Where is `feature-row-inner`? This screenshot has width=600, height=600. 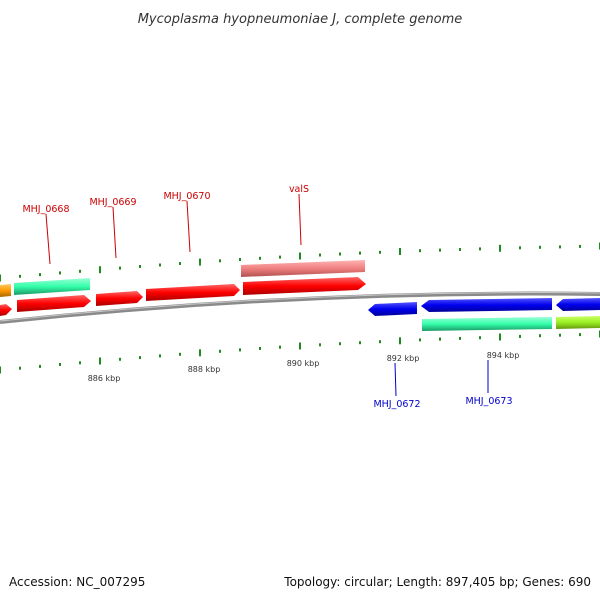
feature-row-inner is located at coordinates (511, 323).